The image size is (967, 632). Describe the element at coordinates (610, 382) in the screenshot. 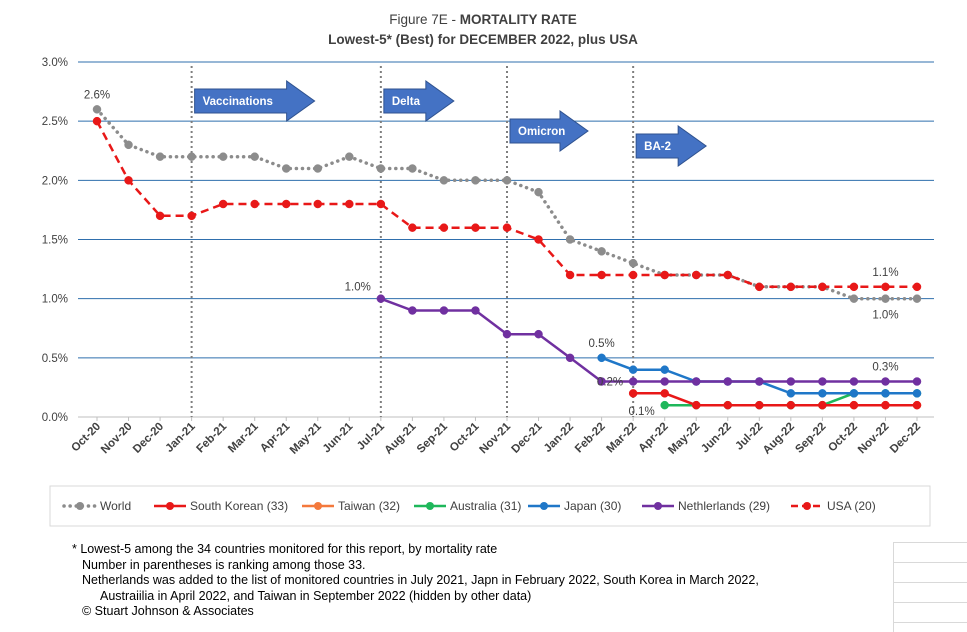

I see `data-label: 0.2%` at that location.